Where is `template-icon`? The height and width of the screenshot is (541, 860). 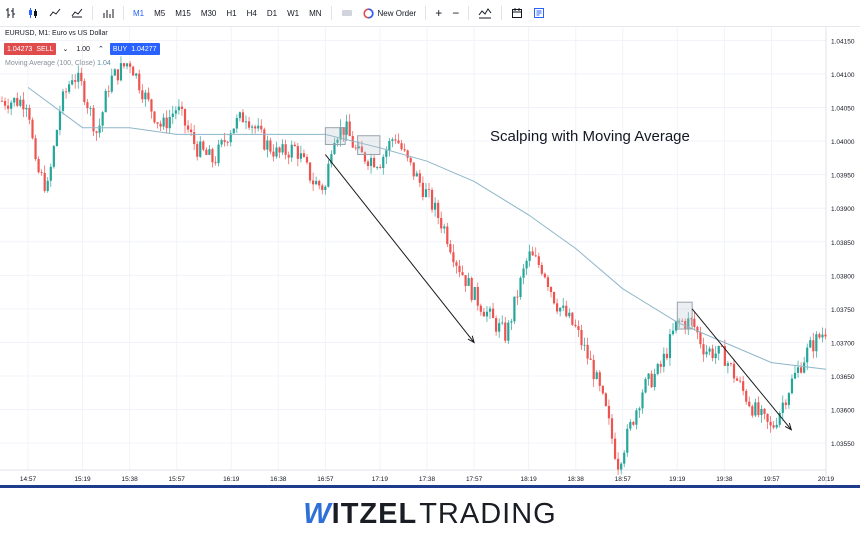 template-icon is located at coordinates (539, 13).